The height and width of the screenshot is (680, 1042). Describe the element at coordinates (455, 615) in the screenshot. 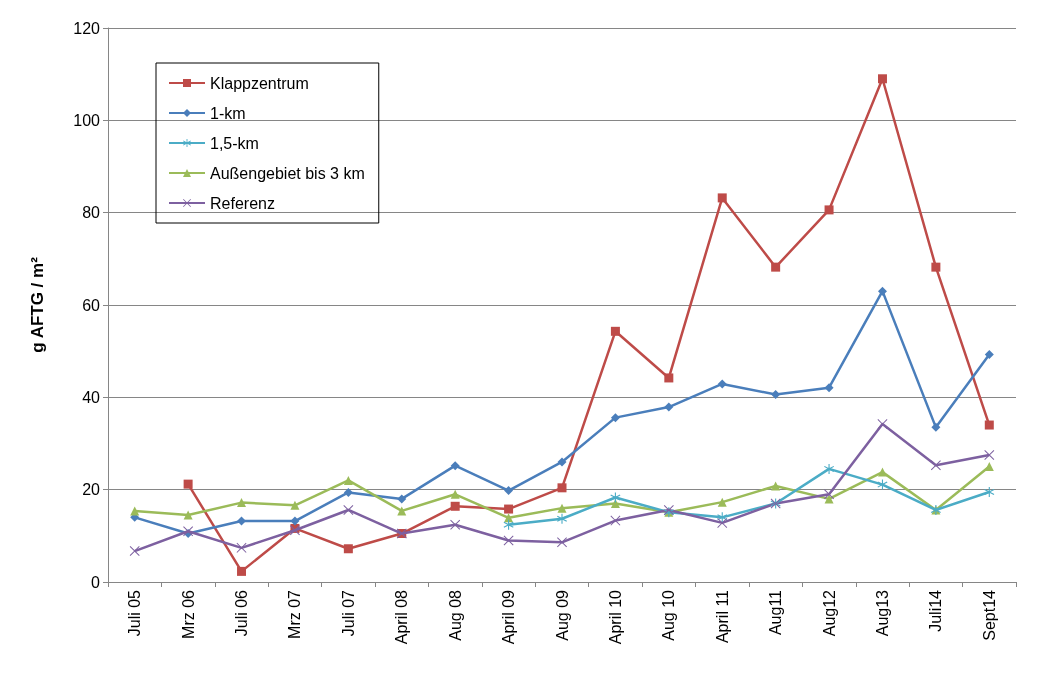

I see `x-tick-label: Aug 08` at that location.